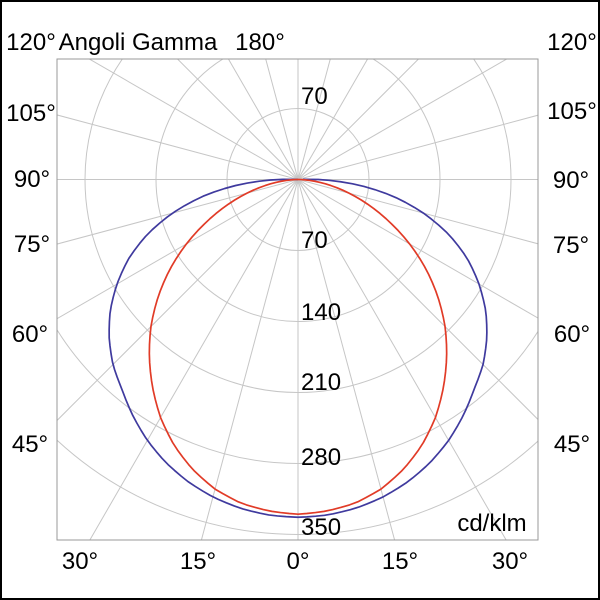  Describe the element at coordinates (30, 334) in the screenshot. I see `gamma-label-left-60: 60°` at that location.